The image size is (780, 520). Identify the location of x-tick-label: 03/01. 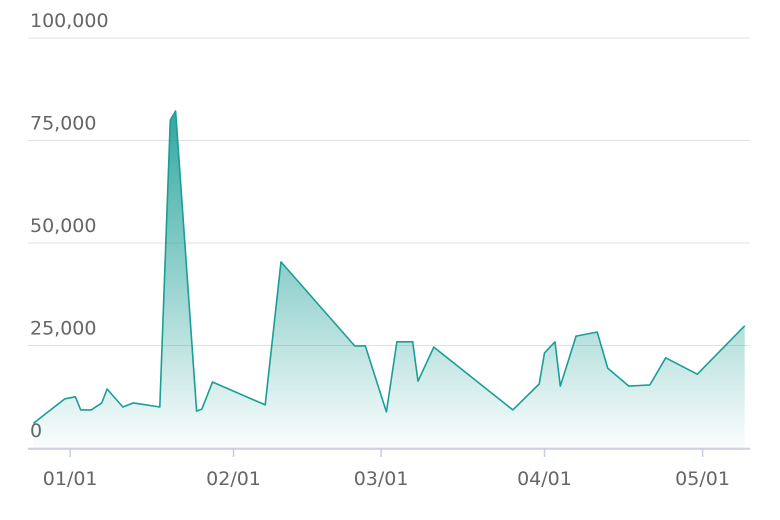
(381, 479).